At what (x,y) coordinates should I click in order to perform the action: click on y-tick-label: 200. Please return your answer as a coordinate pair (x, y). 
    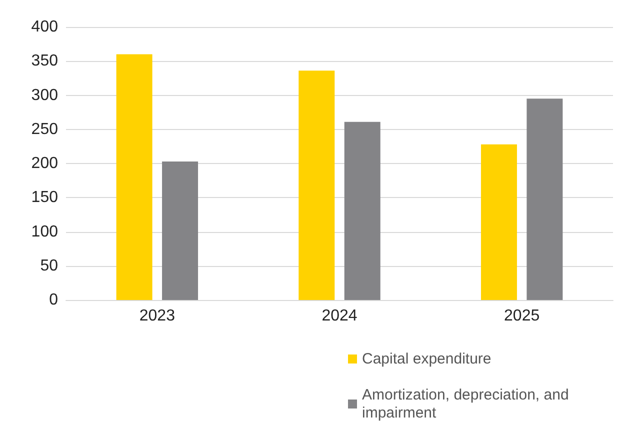
    Looking at the image, I should click on (44, 163).